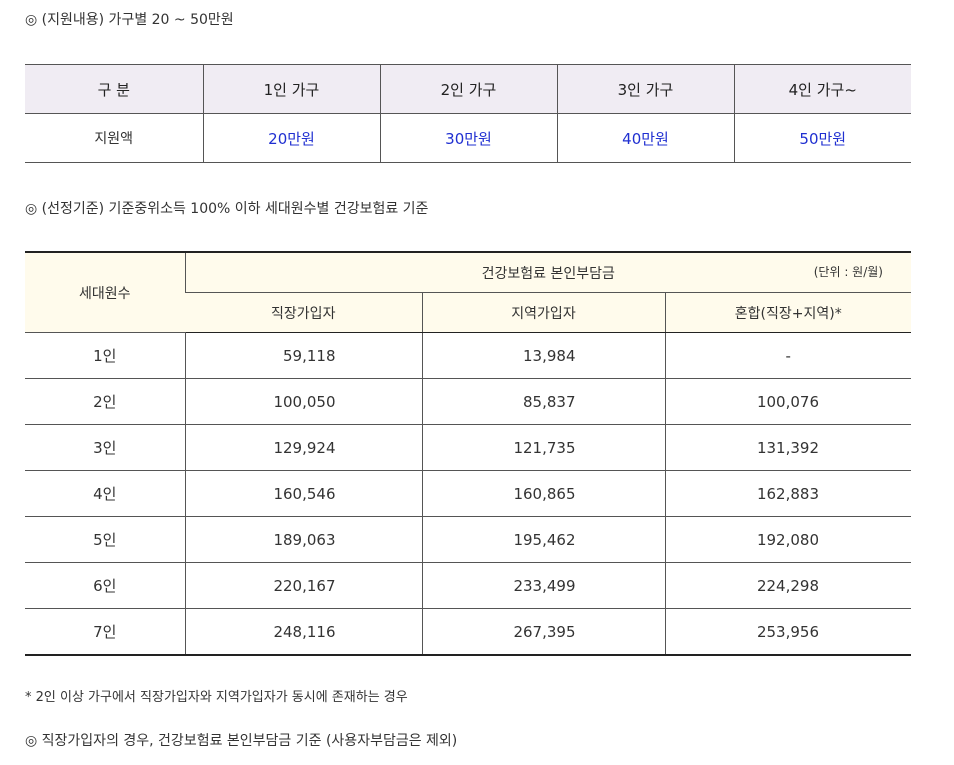 Image resolution: width=954 pixels, height=765 pixels. I want to click on amount-cell: 20만원, so click(291, 138).